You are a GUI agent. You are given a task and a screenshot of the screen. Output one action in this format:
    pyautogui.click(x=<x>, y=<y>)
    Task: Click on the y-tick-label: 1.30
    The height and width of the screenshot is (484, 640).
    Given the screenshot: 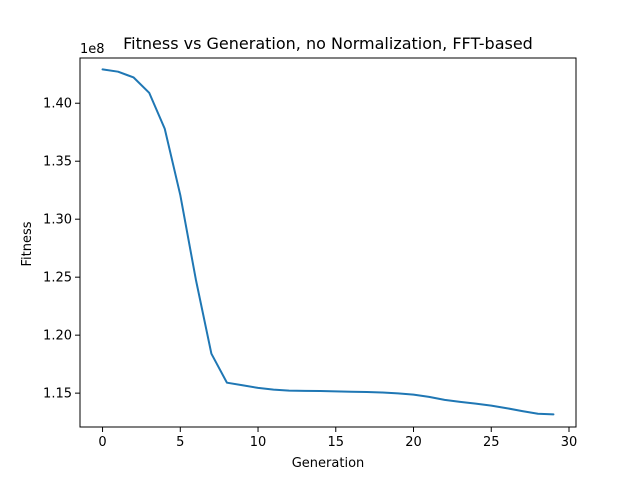 What is the action you would take?
    pyautogui.click(x=57, y=220)
    